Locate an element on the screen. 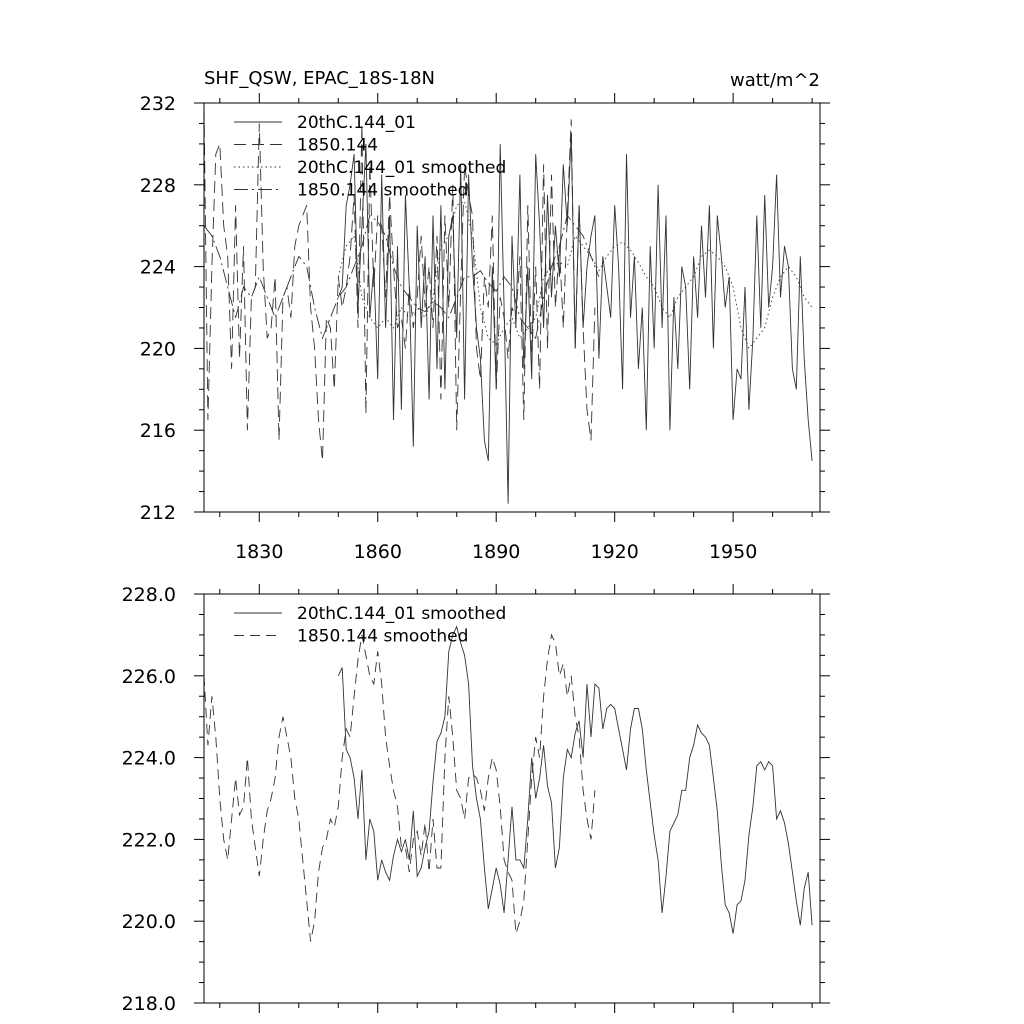 The image size is (1024, 1024). y-tick-label: 232 is located at coordinates (158, 104).